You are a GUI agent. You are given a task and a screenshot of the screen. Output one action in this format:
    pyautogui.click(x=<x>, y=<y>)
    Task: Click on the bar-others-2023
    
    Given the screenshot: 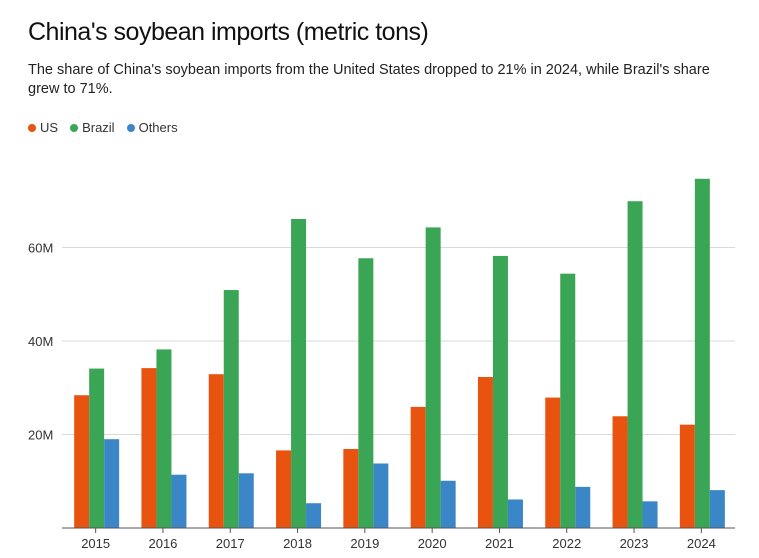 What is the action you would take?
    pyautogui.click(x=650, y=514)
    